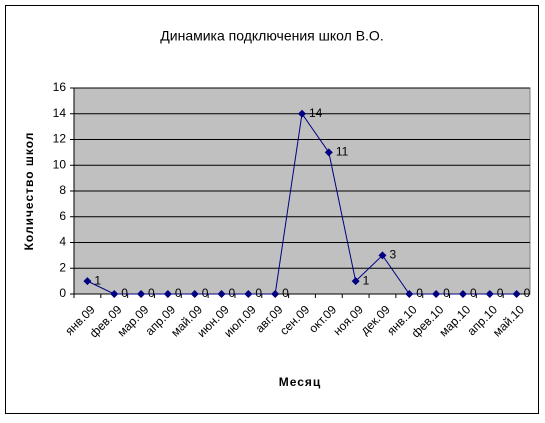 The width and height of the screenshot is (545, 423). What do you see at coordinates (342, 152) in the screenshot?
I see `data-label: 11` at bounding box center [342, 152].